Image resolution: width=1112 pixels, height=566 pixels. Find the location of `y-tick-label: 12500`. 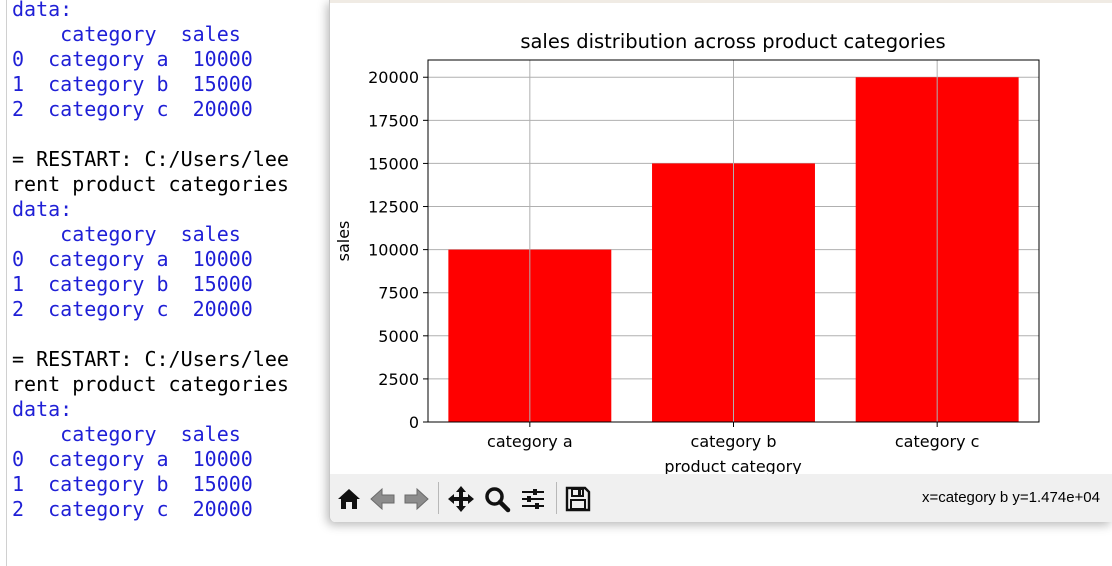

y-tick-label: 12500 is located at coordinates (393, 207).